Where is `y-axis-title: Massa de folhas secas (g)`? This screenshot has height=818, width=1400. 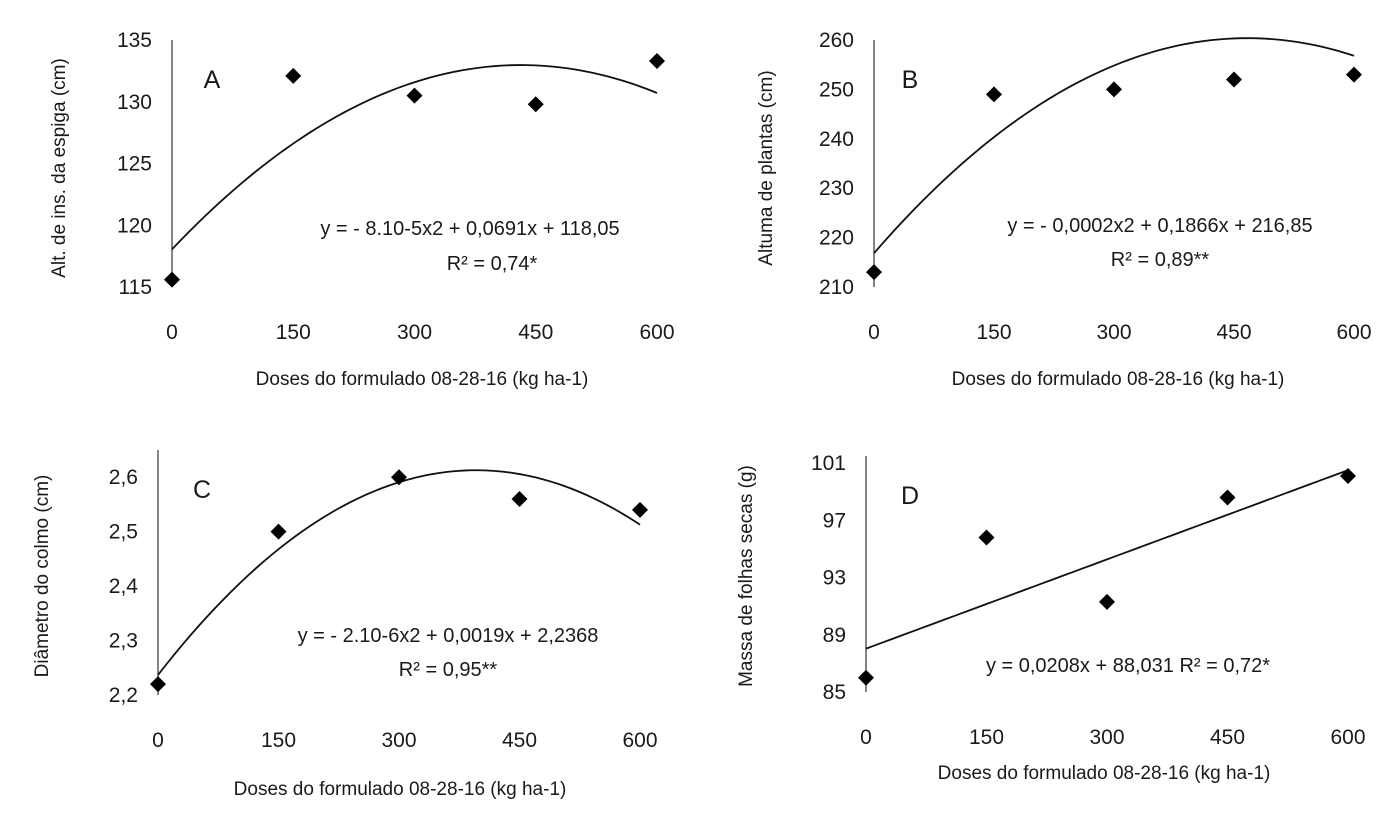
y-axis-title: Massa de folhas secas (g) is located at coordinates (746, 576).